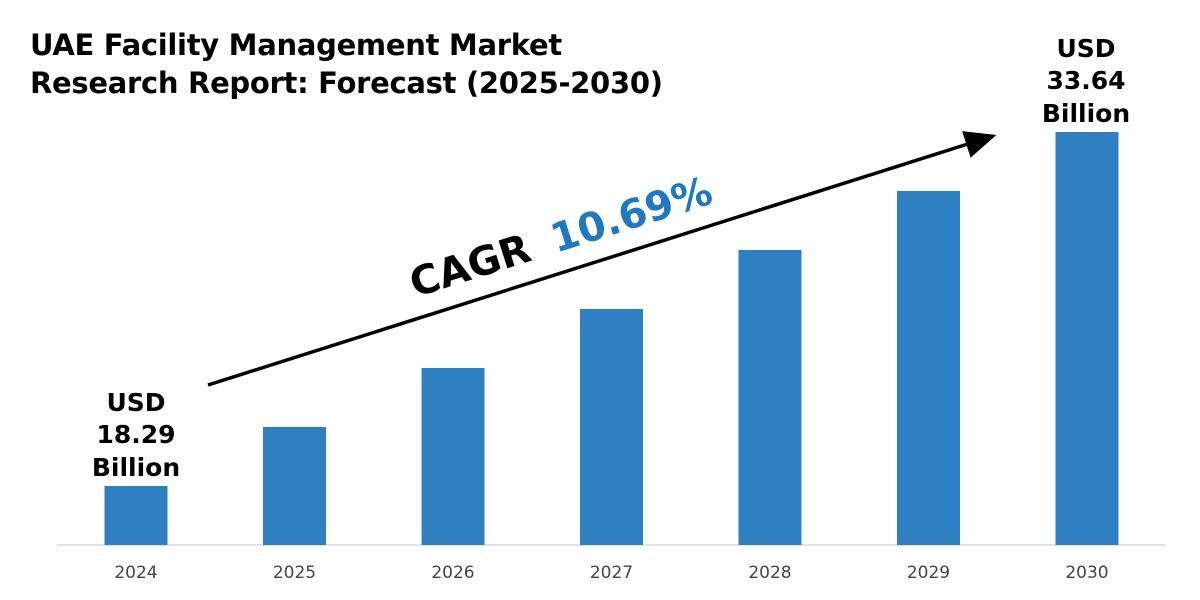 The width and height of the screenshot is (1200, 600). Describe the element at coordinates (1085, 48) in the screenshot. I see `end-label-line-1: USD` at that location.